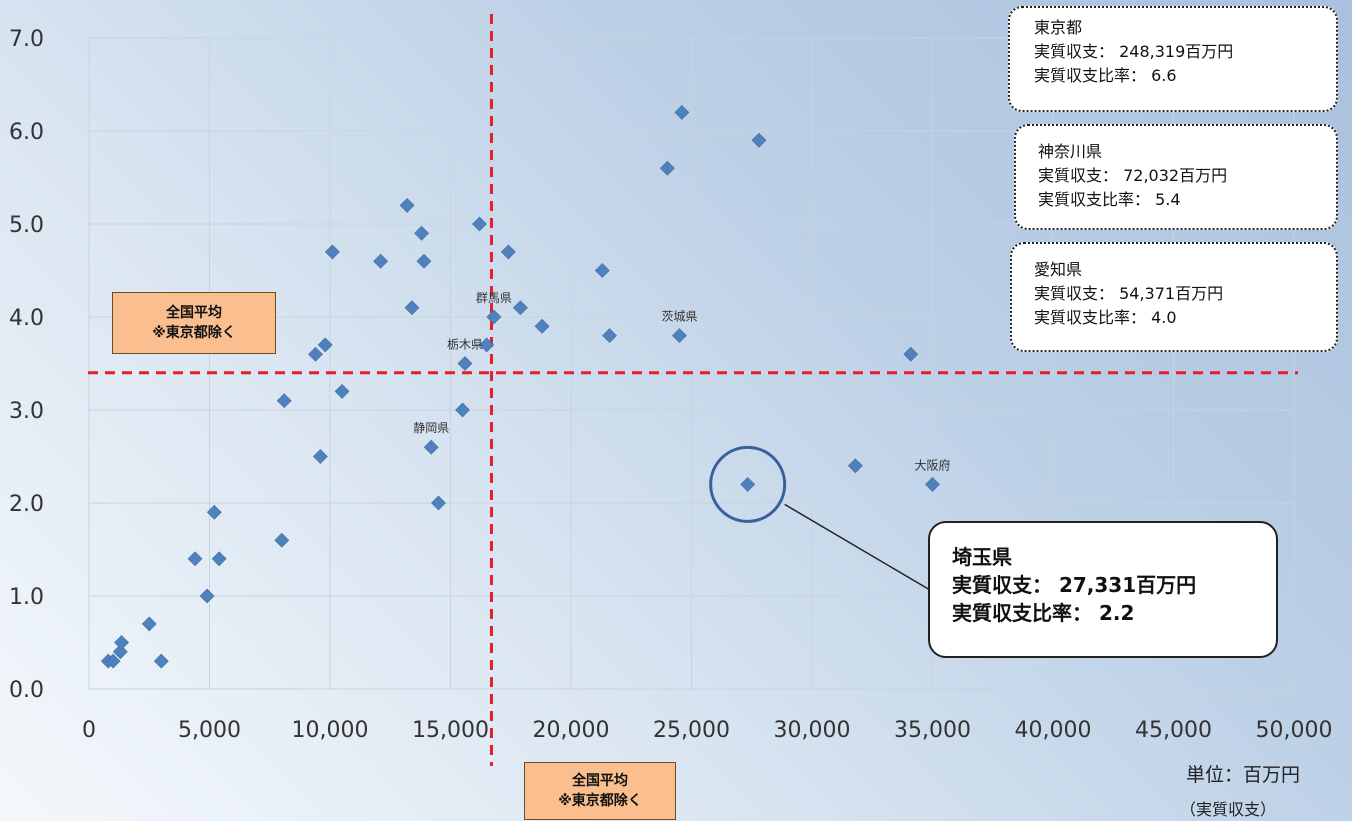 This screenshot has height=821, width=1352. What do you see at coordinates (812, 730) in the screenshot?
I see `x-tick-label: 30,000` at bounding box center [812, 730].